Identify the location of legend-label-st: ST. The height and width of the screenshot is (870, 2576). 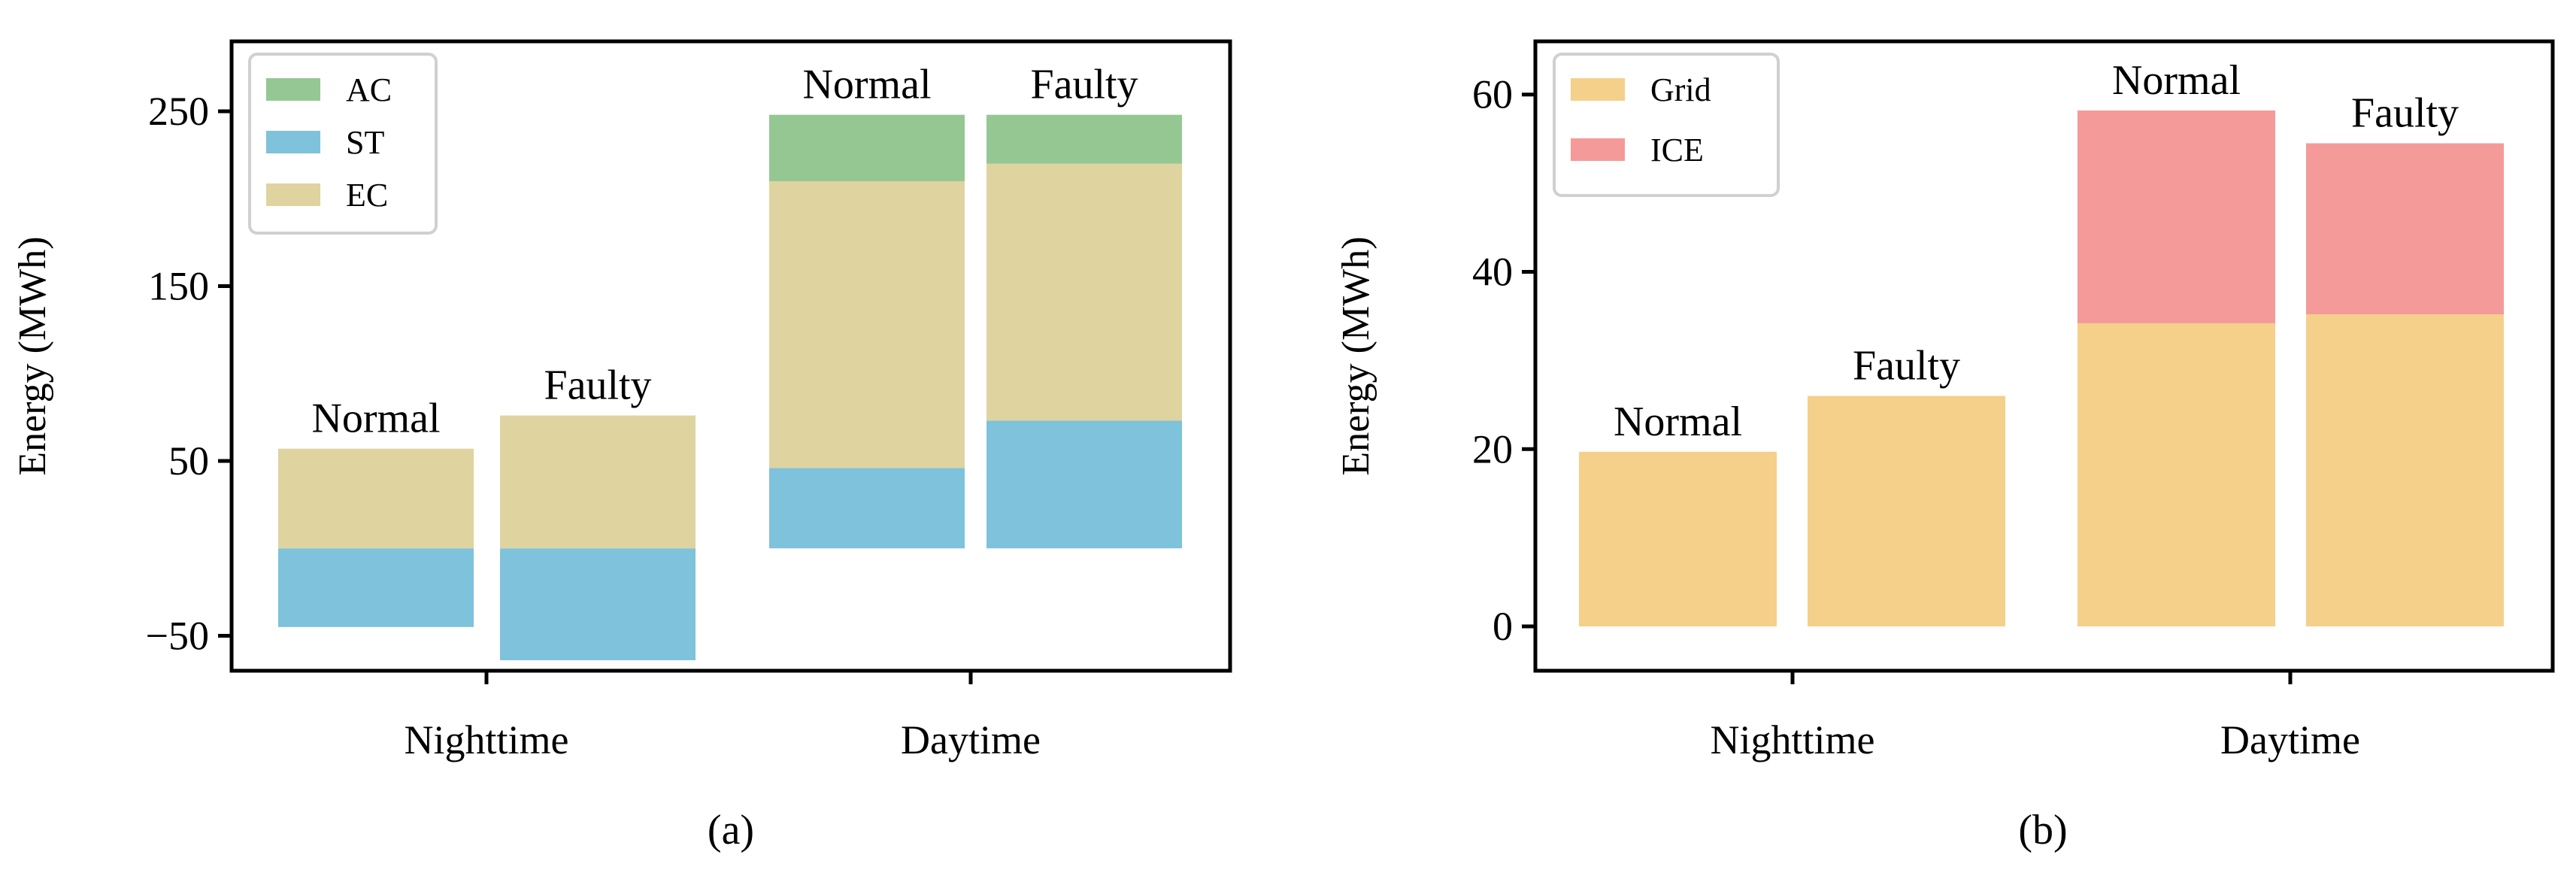
(365, 142).